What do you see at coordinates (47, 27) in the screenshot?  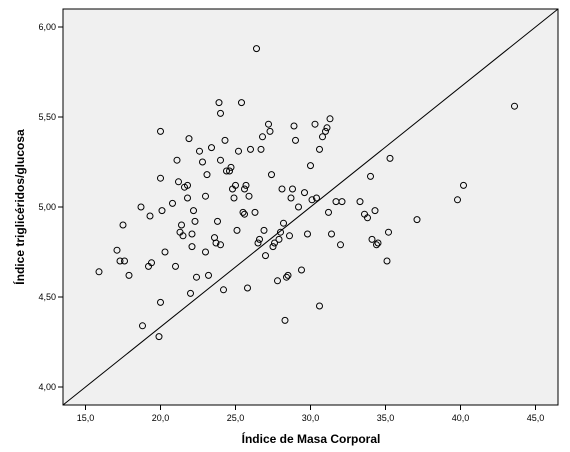 I see `y-tick-label: 6,00` at bounding box center [47, 27].